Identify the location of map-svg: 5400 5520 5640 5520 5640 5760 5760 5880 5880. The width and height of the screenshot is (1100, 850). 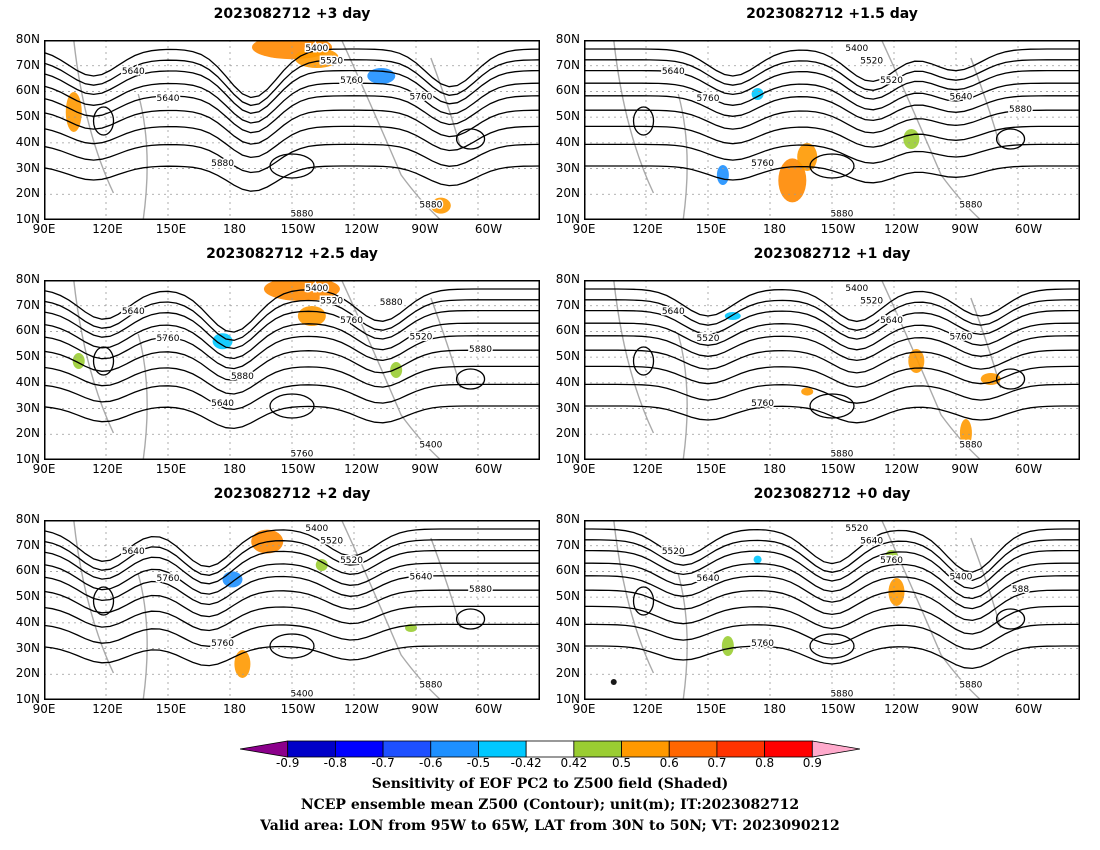
(832, 370).